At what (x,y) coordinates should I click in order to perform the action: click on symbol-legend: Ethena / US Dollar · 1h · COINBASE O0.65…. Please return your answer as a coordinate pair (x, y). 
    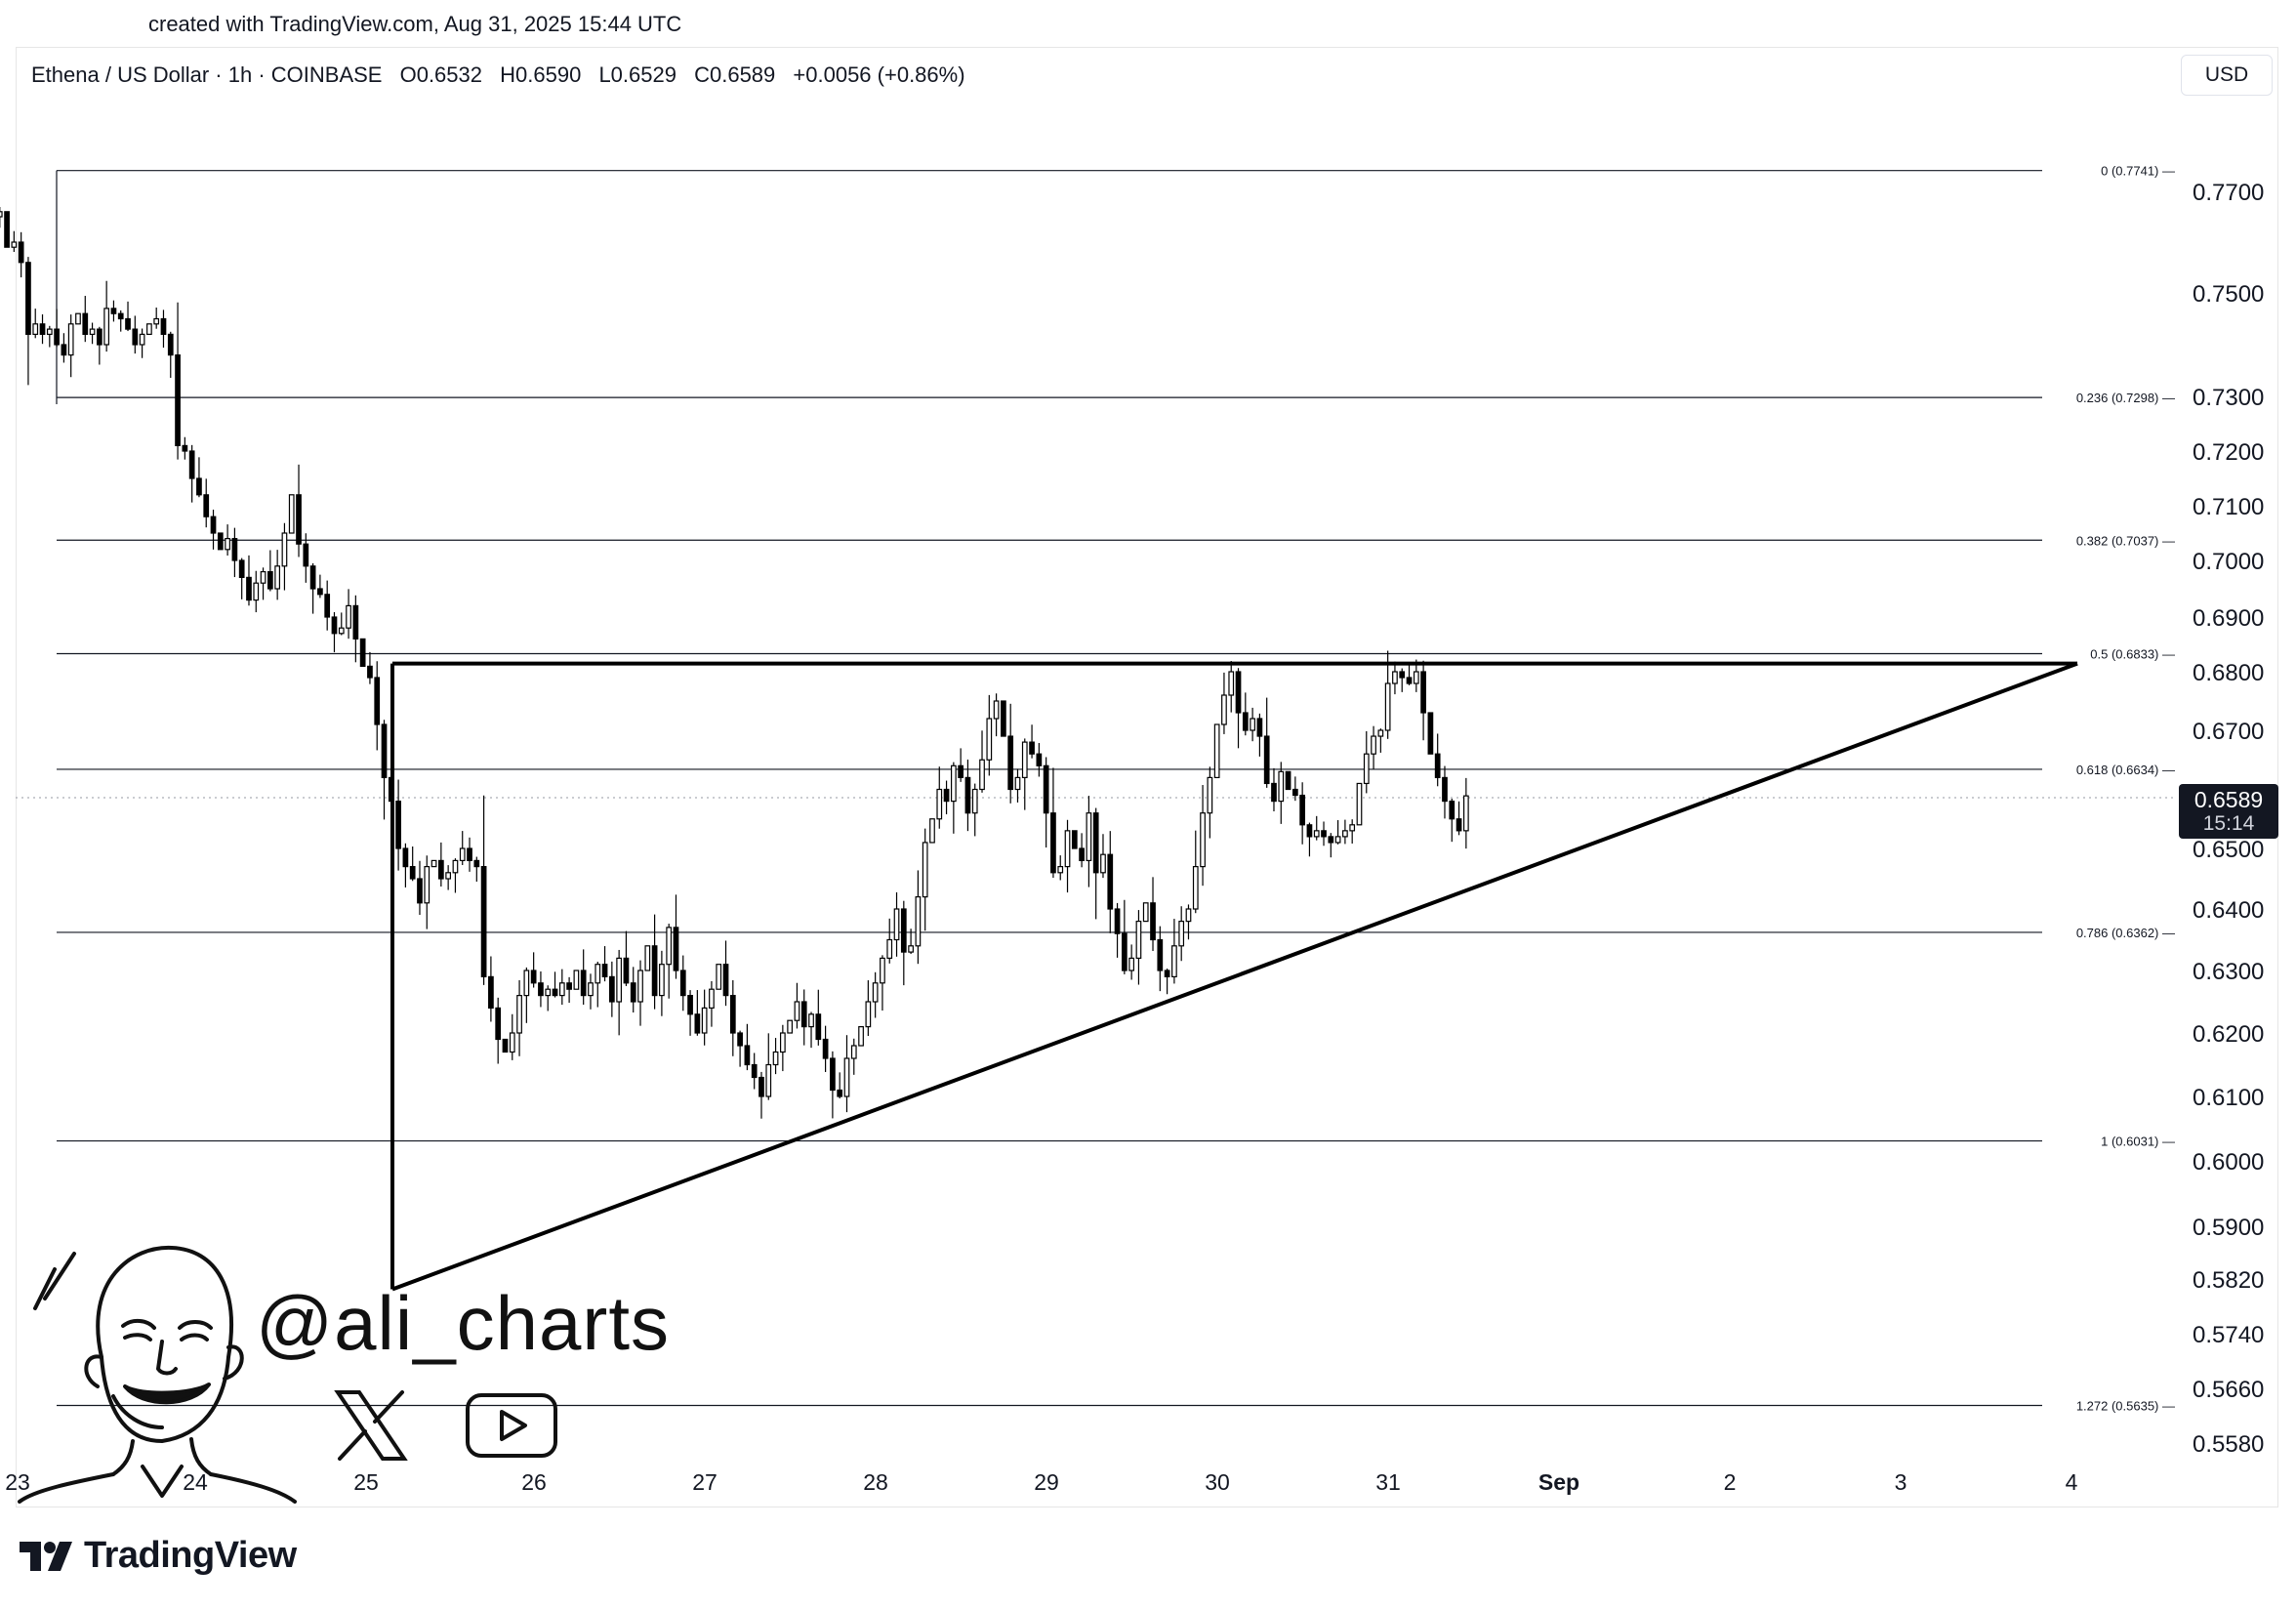
    Looking at the image, I should click on (504, 75).